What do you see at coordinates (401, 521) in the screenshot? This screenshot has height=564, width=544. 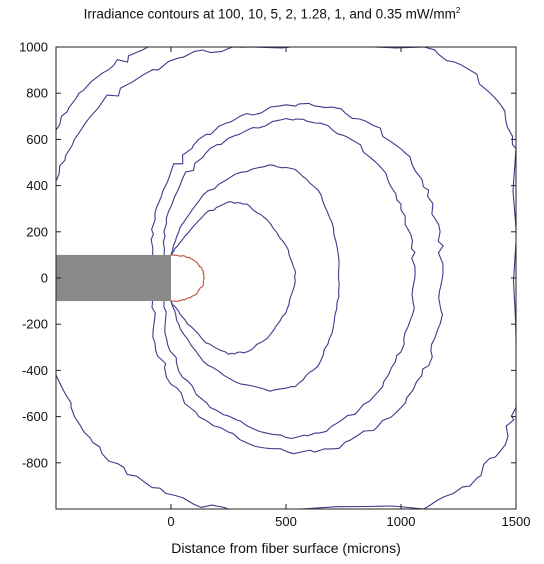 I see `x-tick-label: 1000` at bounding box center [401, 521].